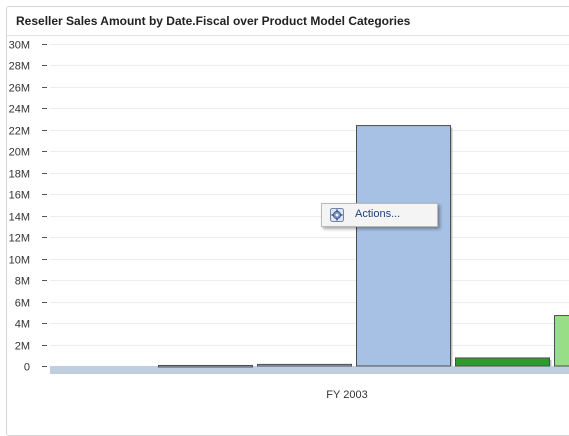 Image resolution: width=569 pixels, height=436 pixels. Describe the element at coordinates (19, 46) in the screenshot. I see `y-tick-label: 30M` at that location.